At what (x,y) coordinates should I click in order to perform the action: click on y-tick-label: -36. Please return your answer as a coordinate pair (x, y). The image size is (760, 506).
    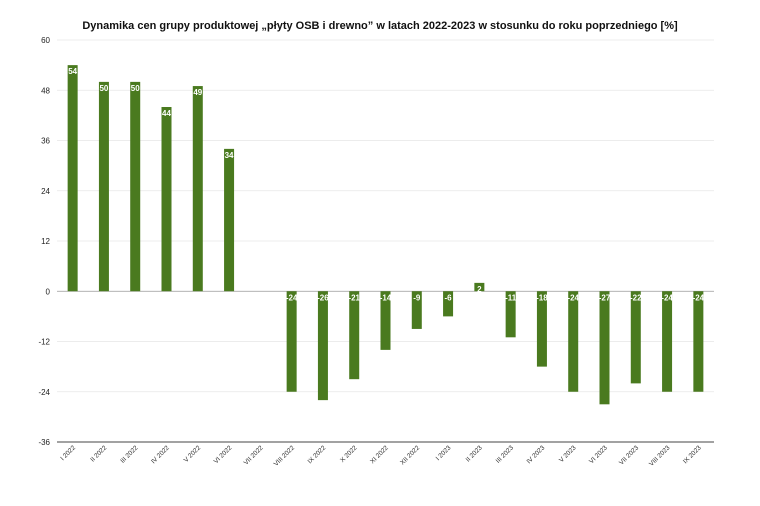
    Looking at the image, I should click on (44, 442).